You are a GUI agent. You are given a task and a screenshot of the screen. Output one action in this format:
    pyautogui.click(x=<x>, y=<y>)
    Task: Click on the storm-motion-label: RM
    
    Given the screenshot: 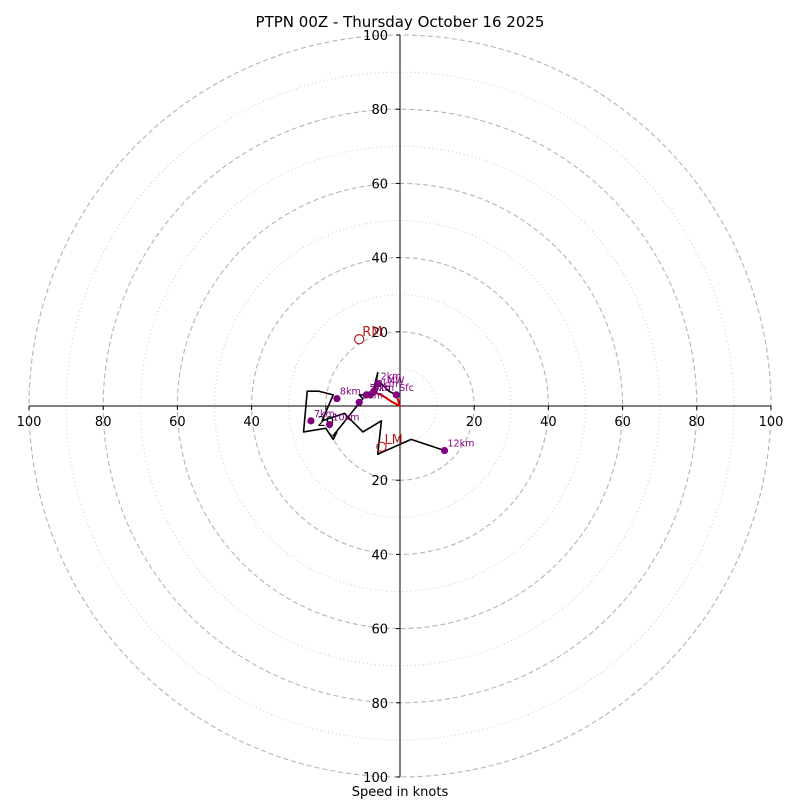 What is the action you would take?
    pyautogui.click(x=372, y=332)
    